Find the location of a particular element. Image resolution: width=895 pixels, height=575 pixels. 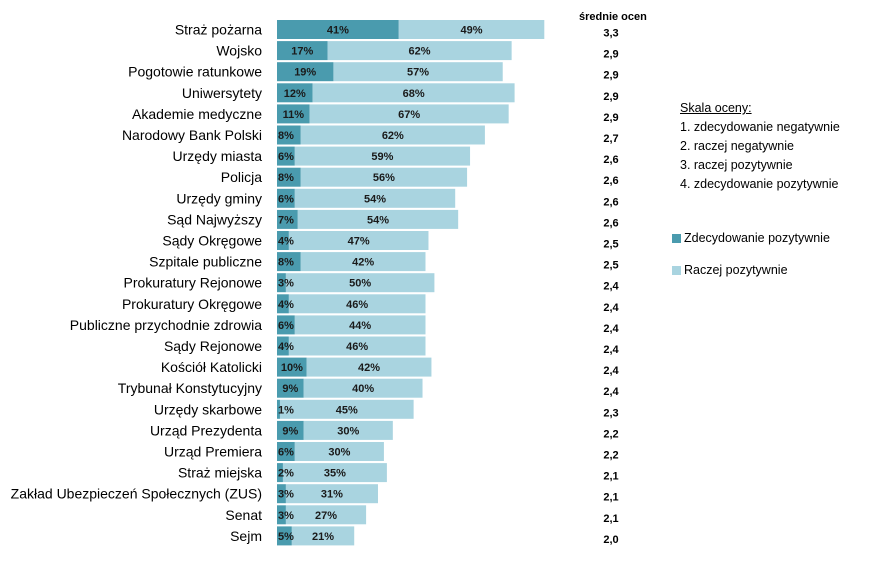

category-label: Straż miejska is located at coordinates (220, 473).